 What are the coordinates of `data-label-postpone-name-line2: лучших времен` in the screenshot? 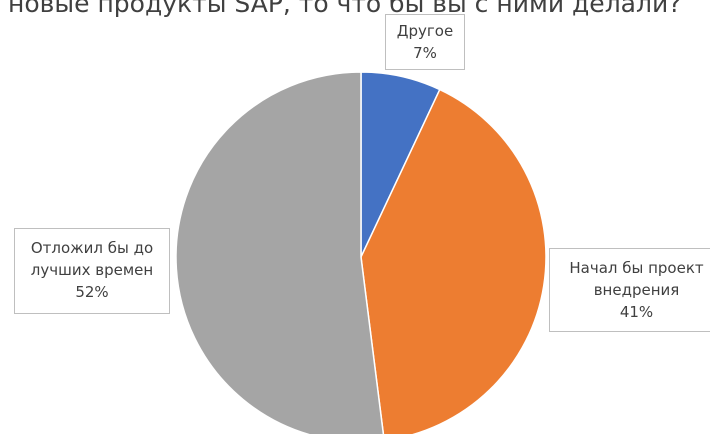 It's located at (92, 270).